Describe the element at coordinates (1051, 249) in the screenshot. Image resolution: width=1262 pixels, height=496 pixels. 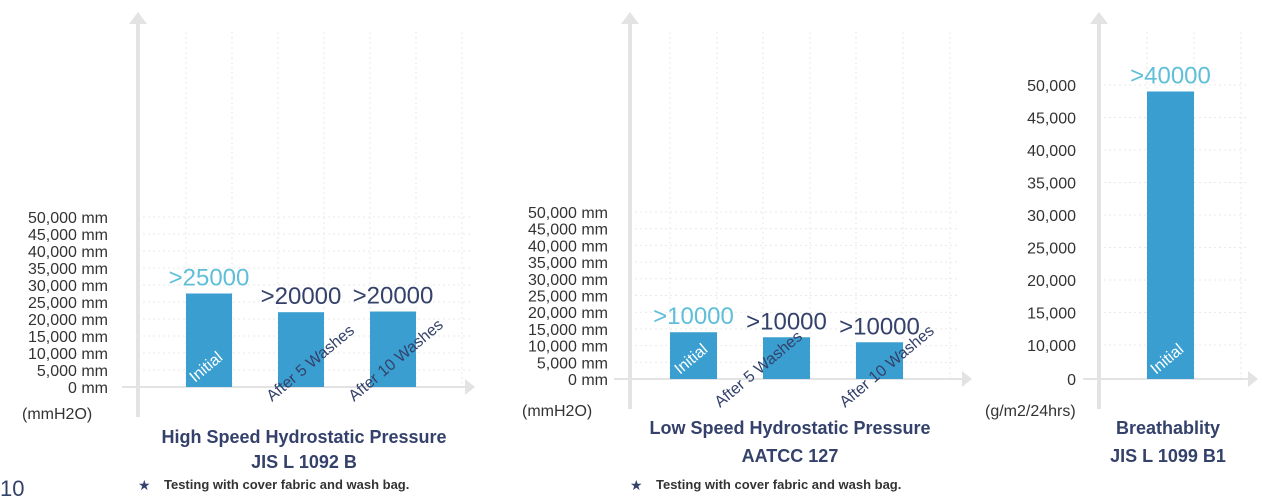
I see `y-tick-label: 25,000` at that location.